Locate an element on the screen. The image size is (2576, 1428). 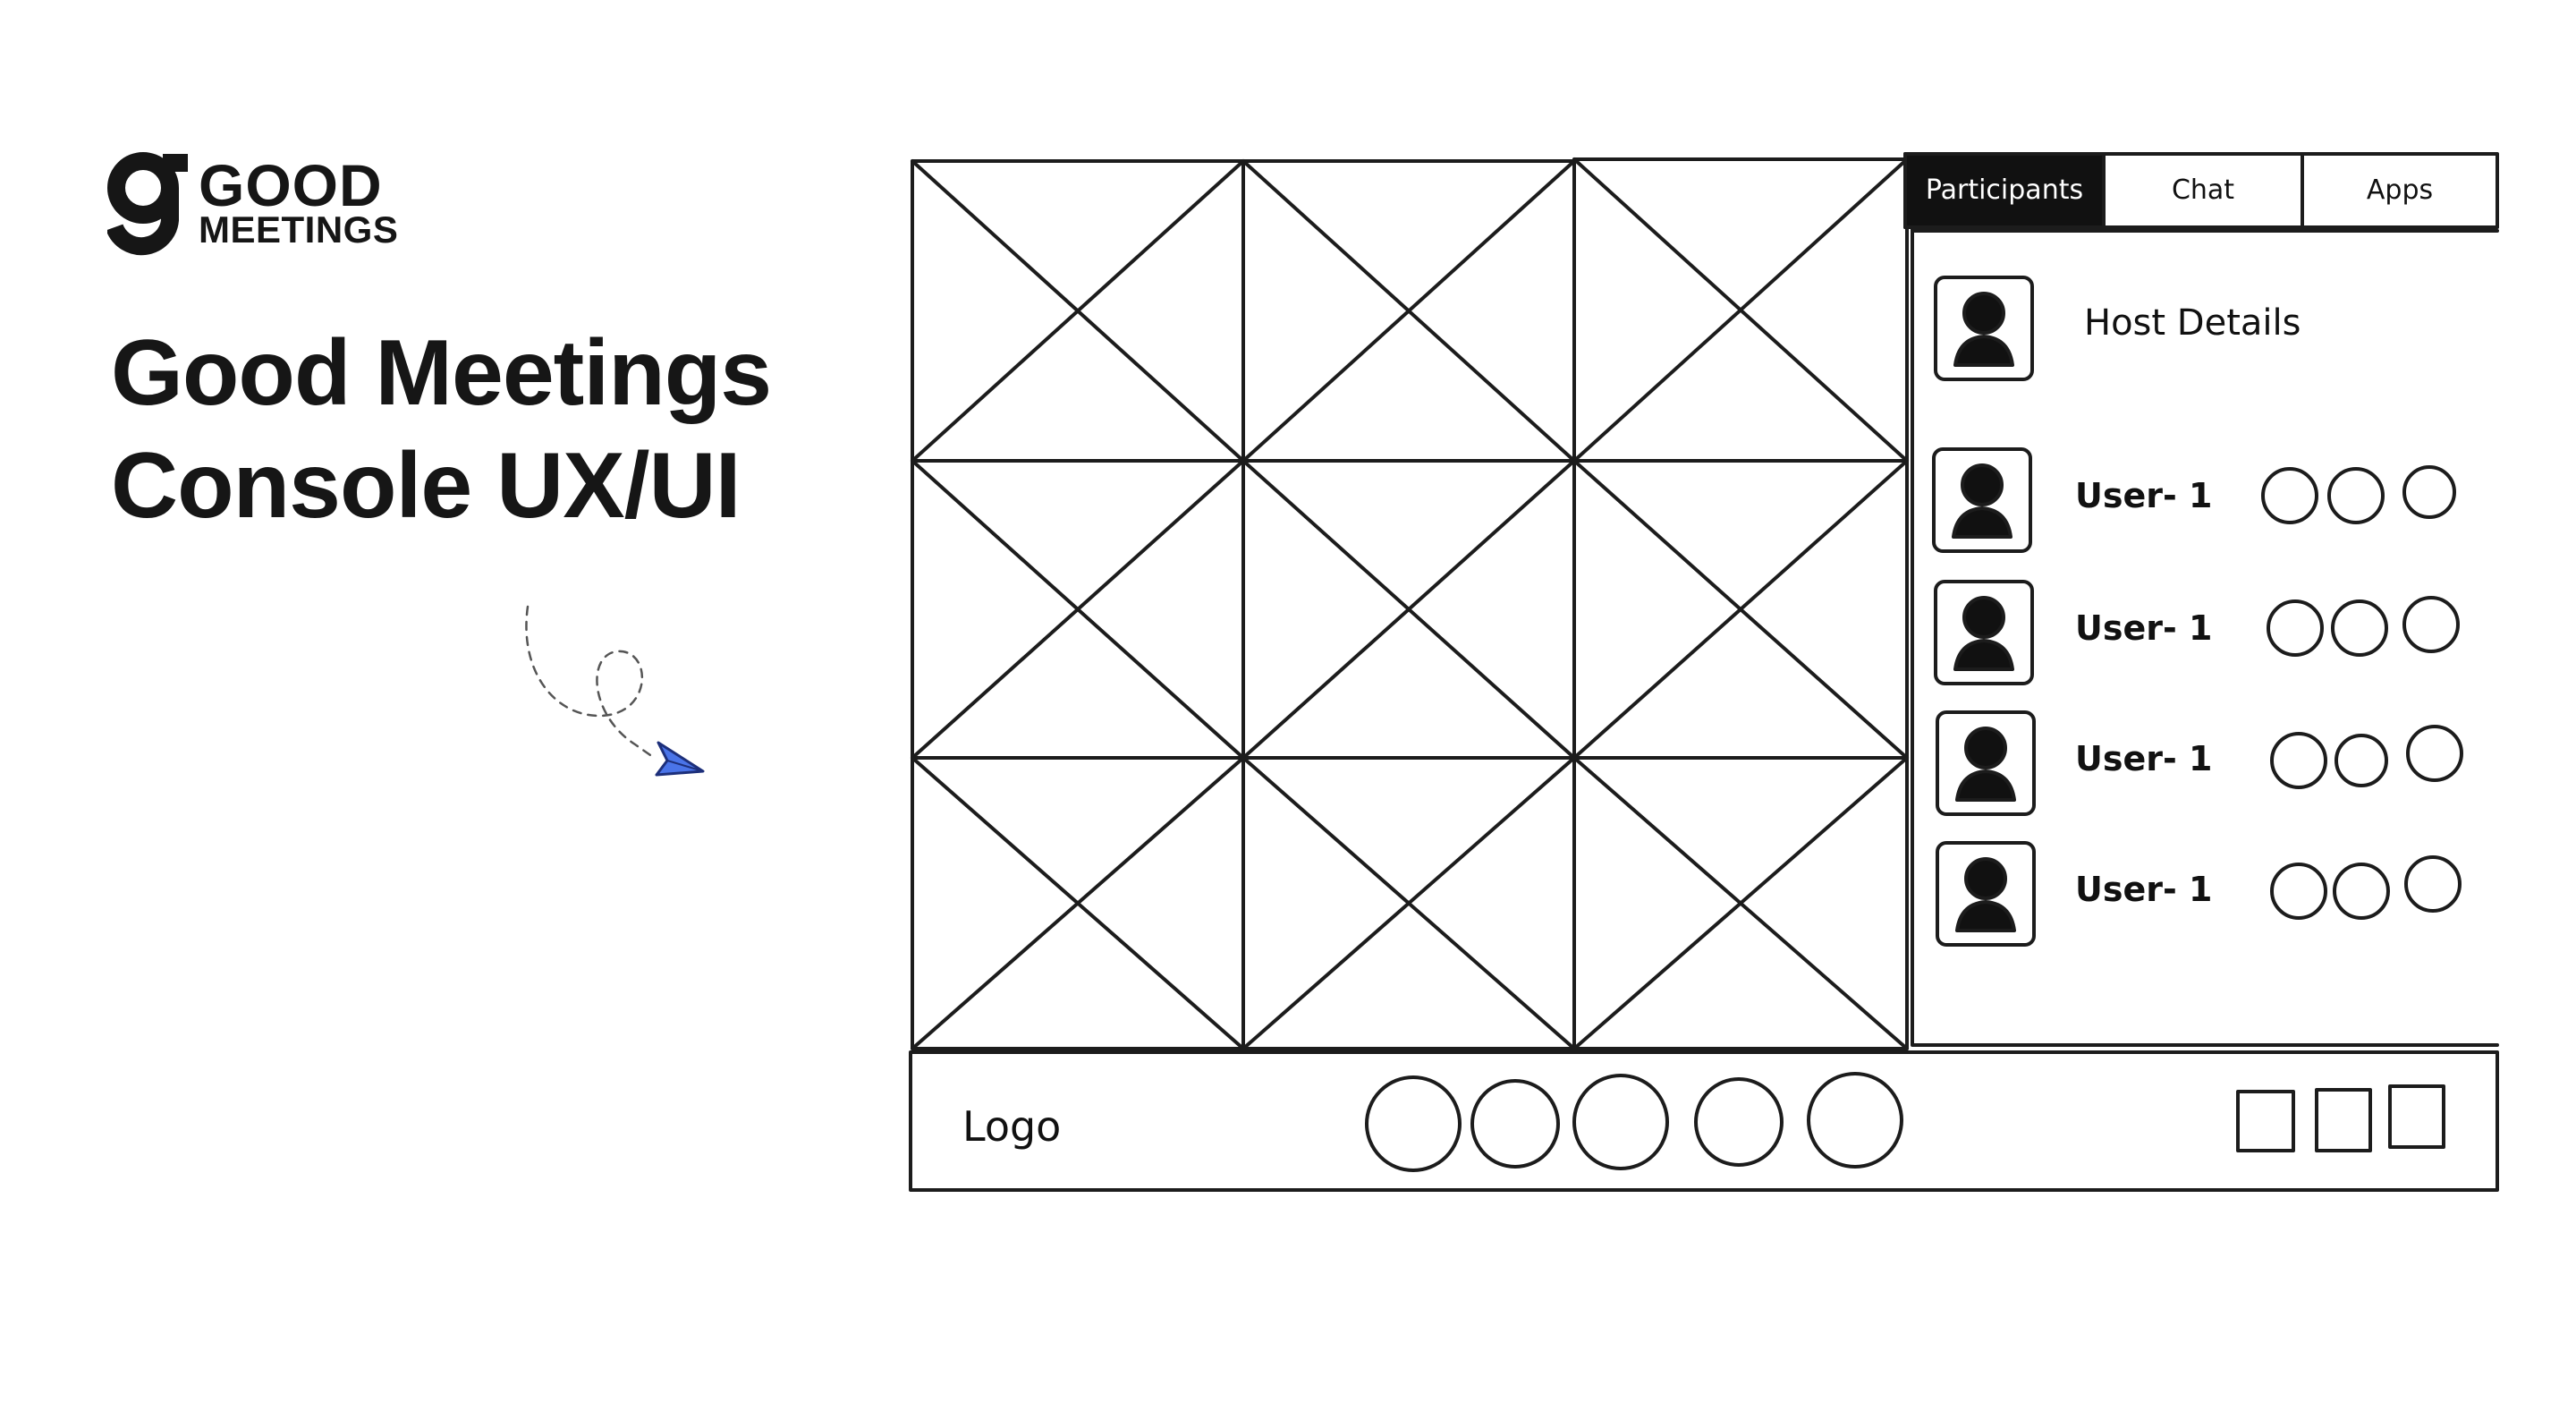
tab-participants-bg is located at coordinates (2004, 190).